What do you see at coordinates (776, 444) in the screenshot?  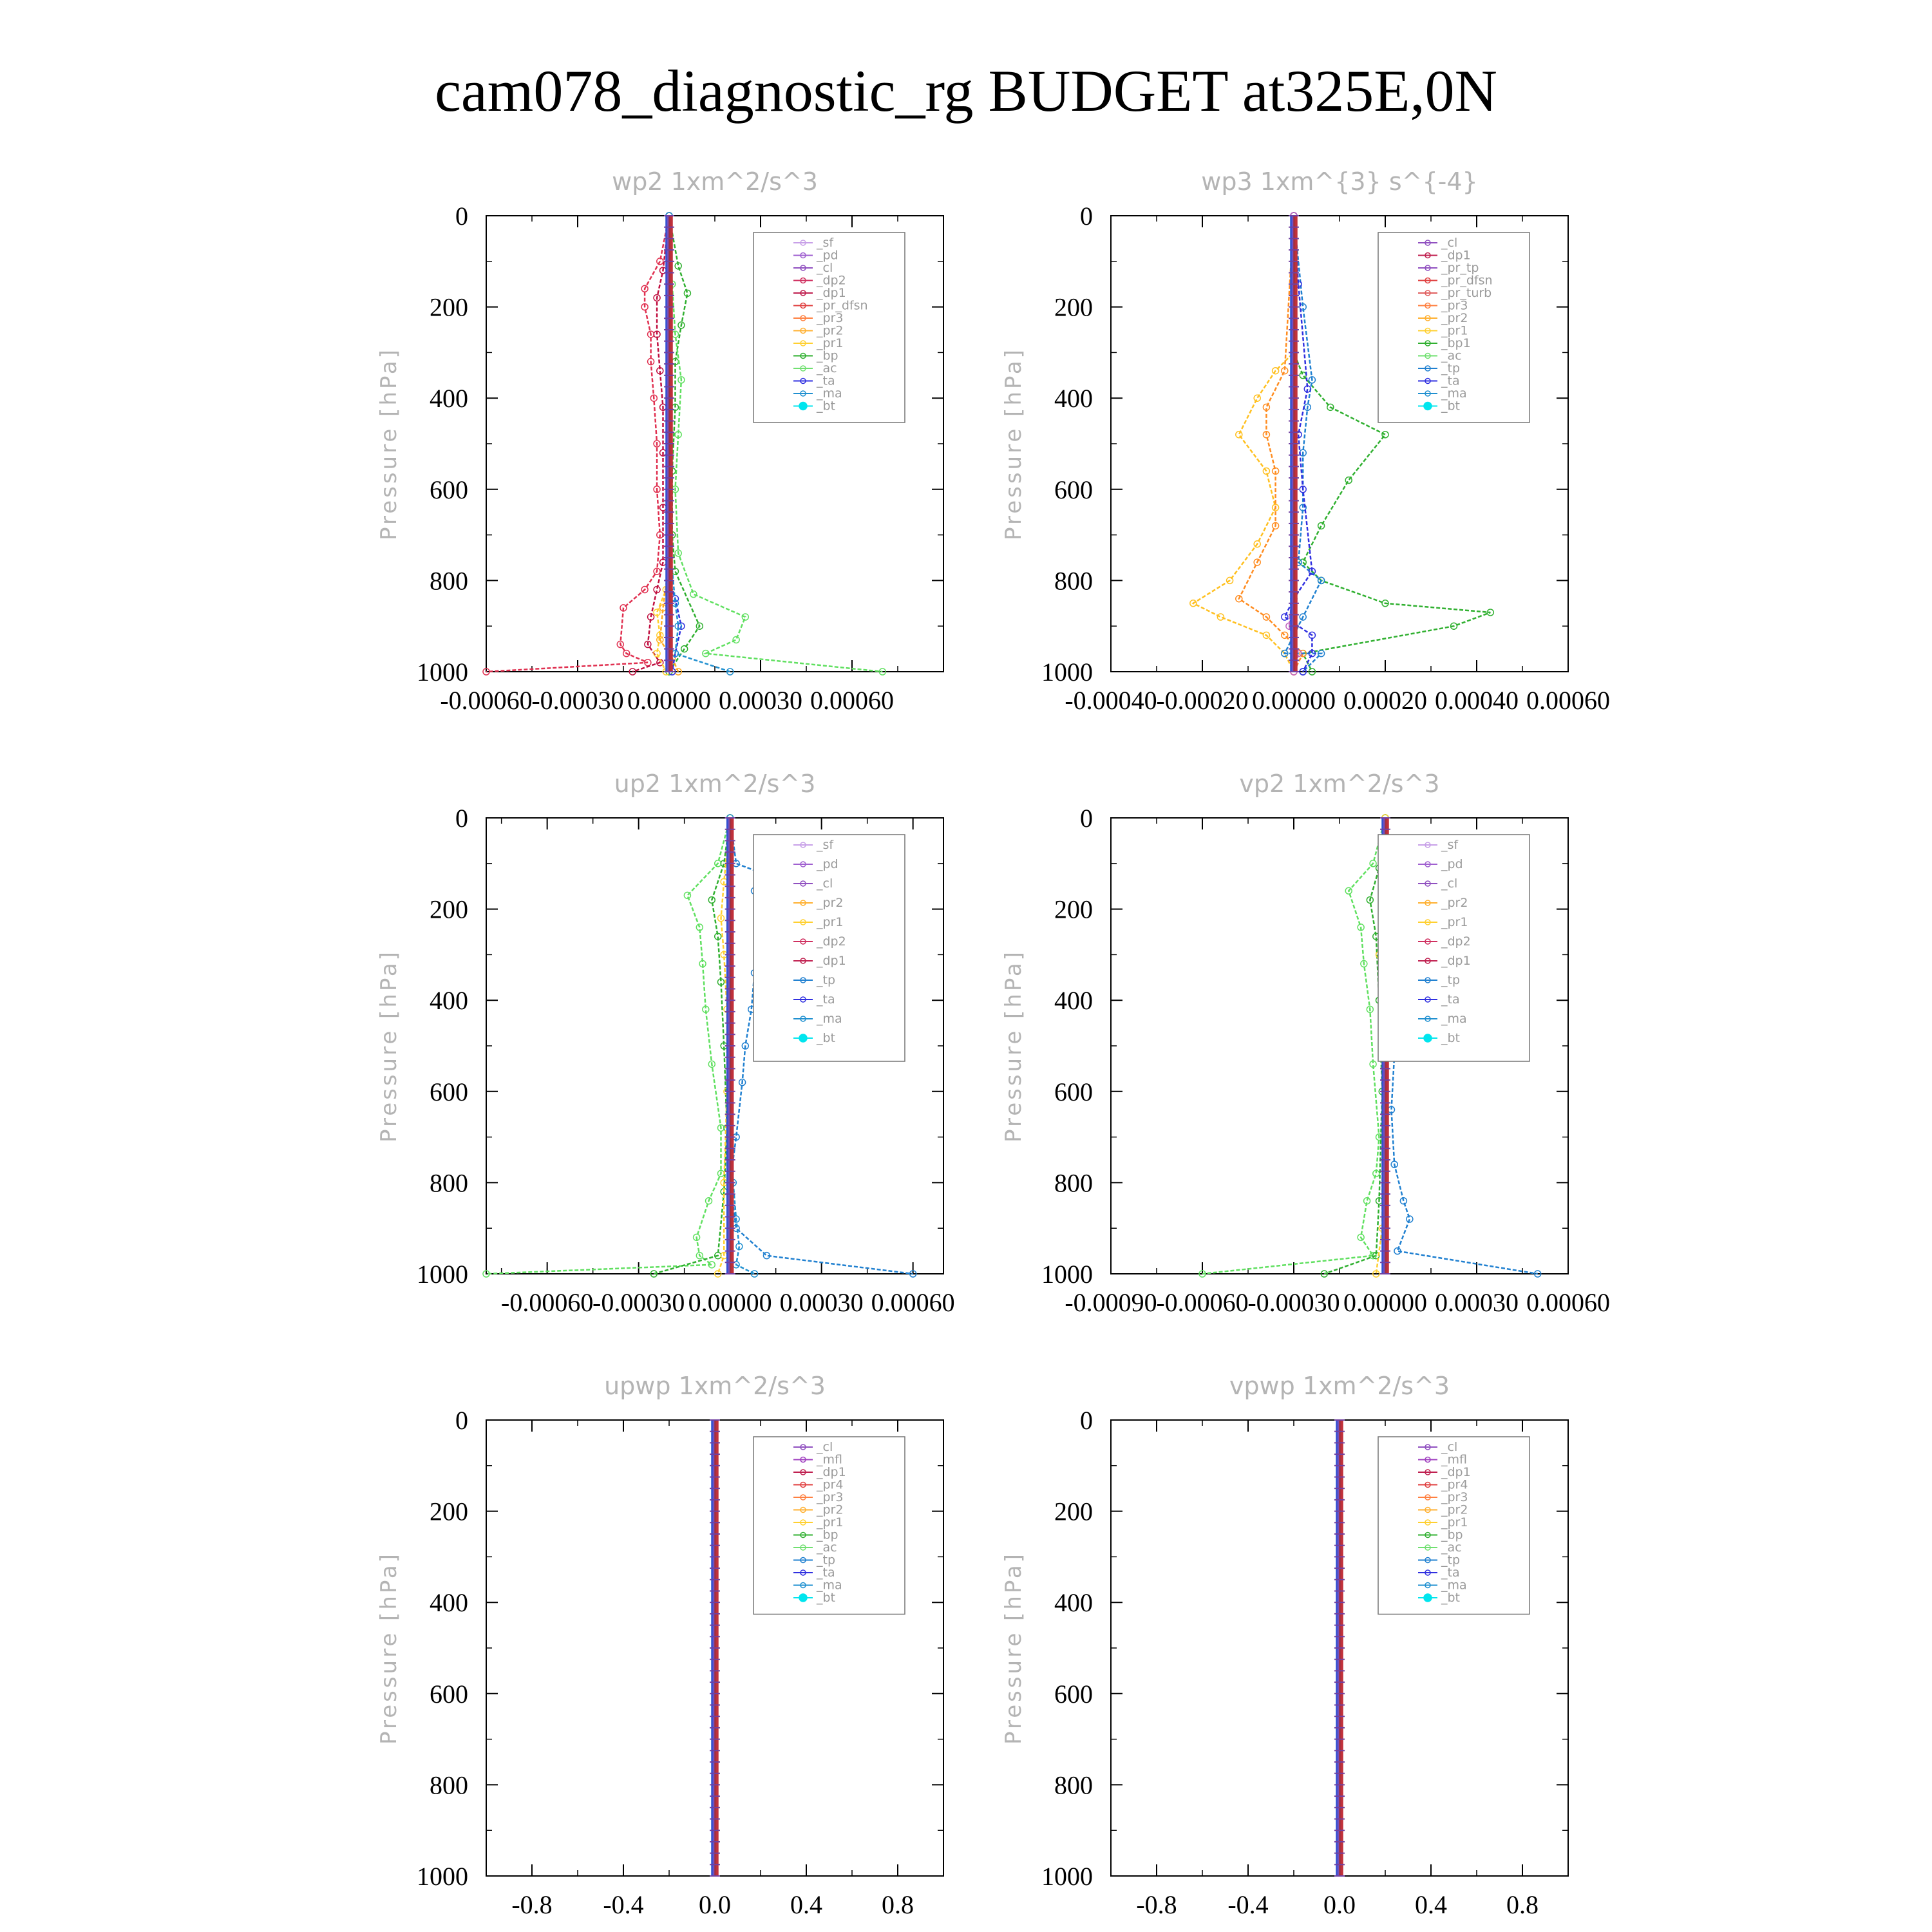 I see `series-line-ac` at bounding box center [776, 444].